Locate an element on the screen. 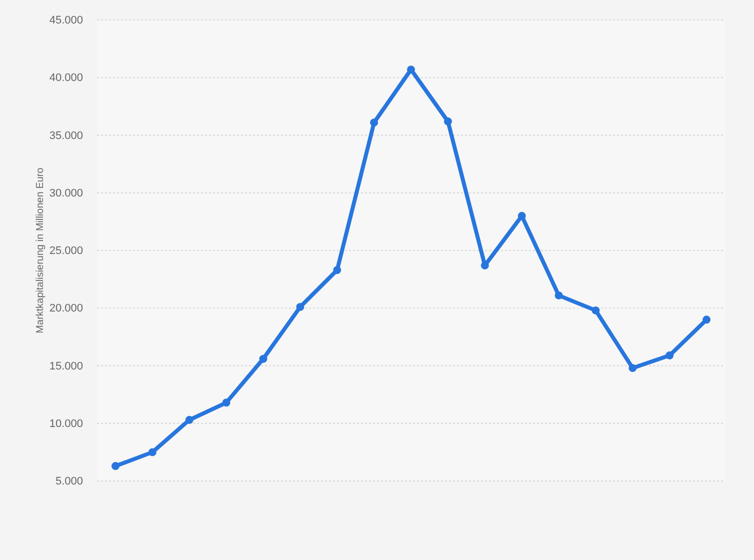 This screenshot has height=560, width=754. y-tick-label: 5.000 is located at coordinates (69, 482).